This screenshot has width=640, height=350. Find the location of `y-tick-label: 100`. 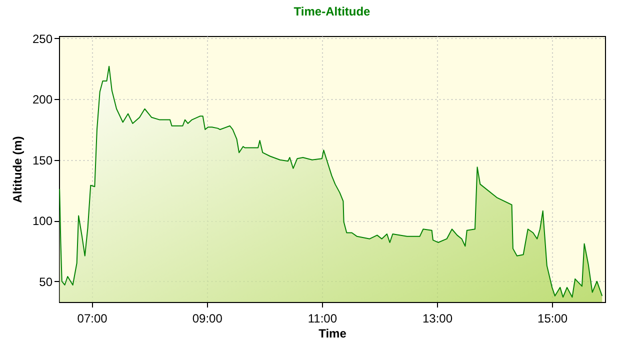

y-tick-label: 100 is located at coordinates (42, 221).